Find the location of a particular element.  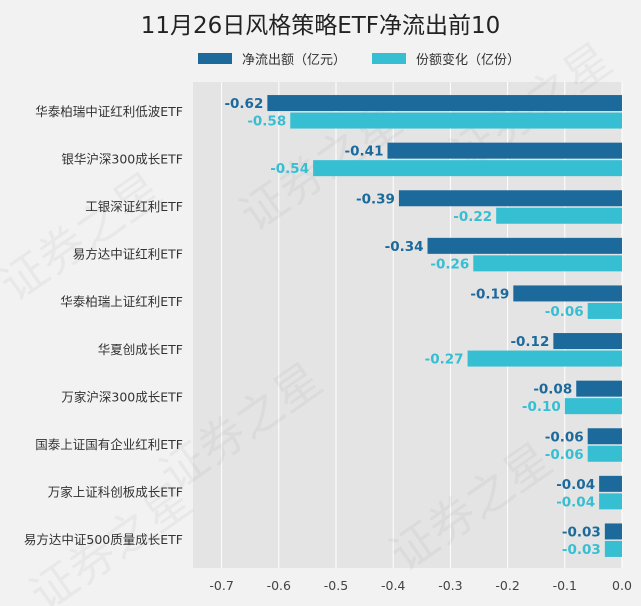

legend-item-outflow: 净流出额（亿元） is located at coordinates (272, 58).